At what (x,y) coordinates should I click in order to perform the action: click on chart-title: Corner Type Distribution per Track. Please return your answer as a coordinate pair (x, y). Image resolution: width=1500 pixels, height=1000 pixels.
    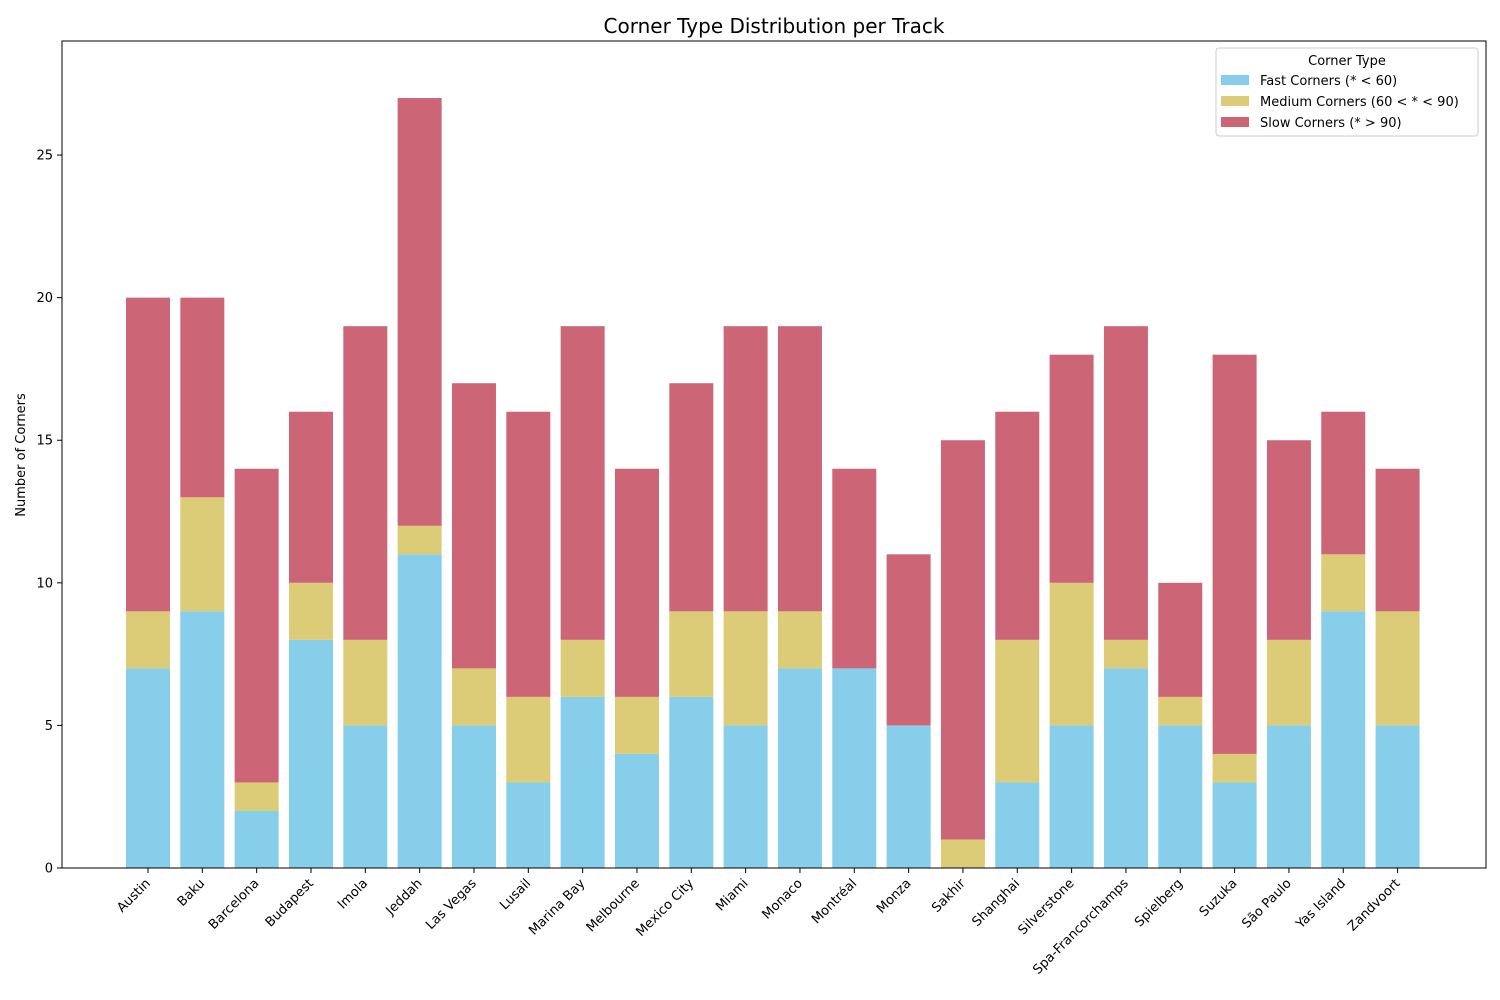
    Looking at the image, I should click on (774, 26).